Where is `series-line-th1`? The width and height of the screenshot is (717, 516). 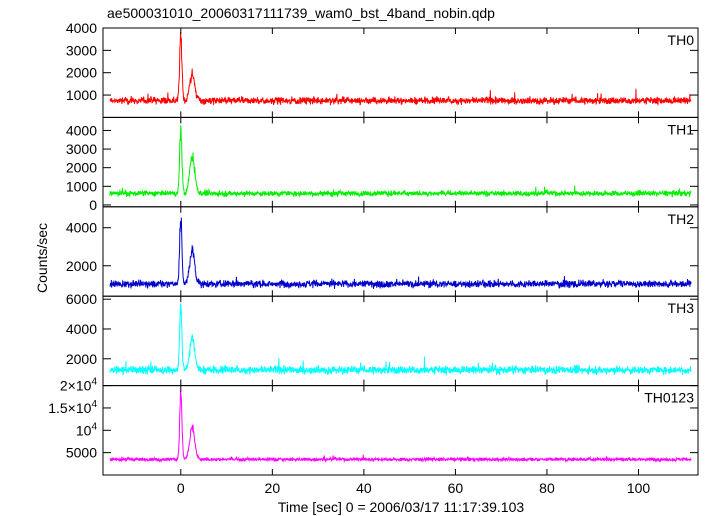
series-line-th1 is located at coordinates (400, 161).